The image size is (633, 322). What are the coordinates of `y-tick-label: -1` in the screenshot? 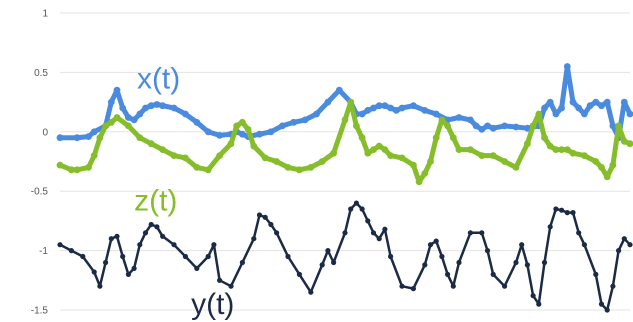 It's located at (43, 251).